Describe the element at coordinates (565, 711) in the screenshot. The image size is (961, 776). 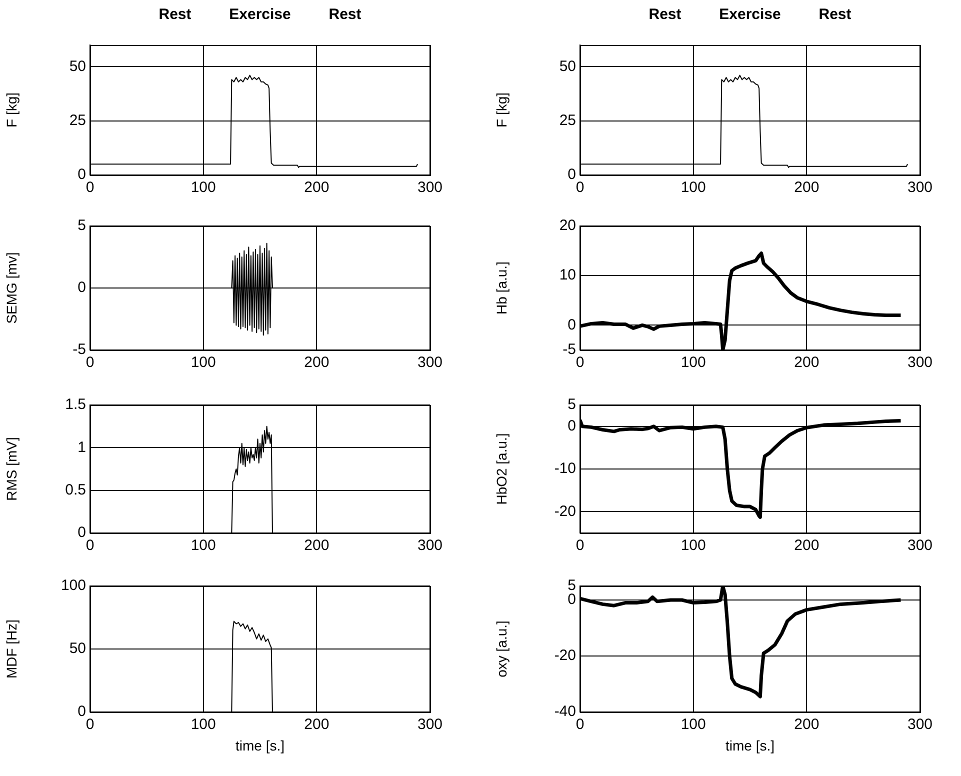
I see `y-tick-label: -40` at that location.